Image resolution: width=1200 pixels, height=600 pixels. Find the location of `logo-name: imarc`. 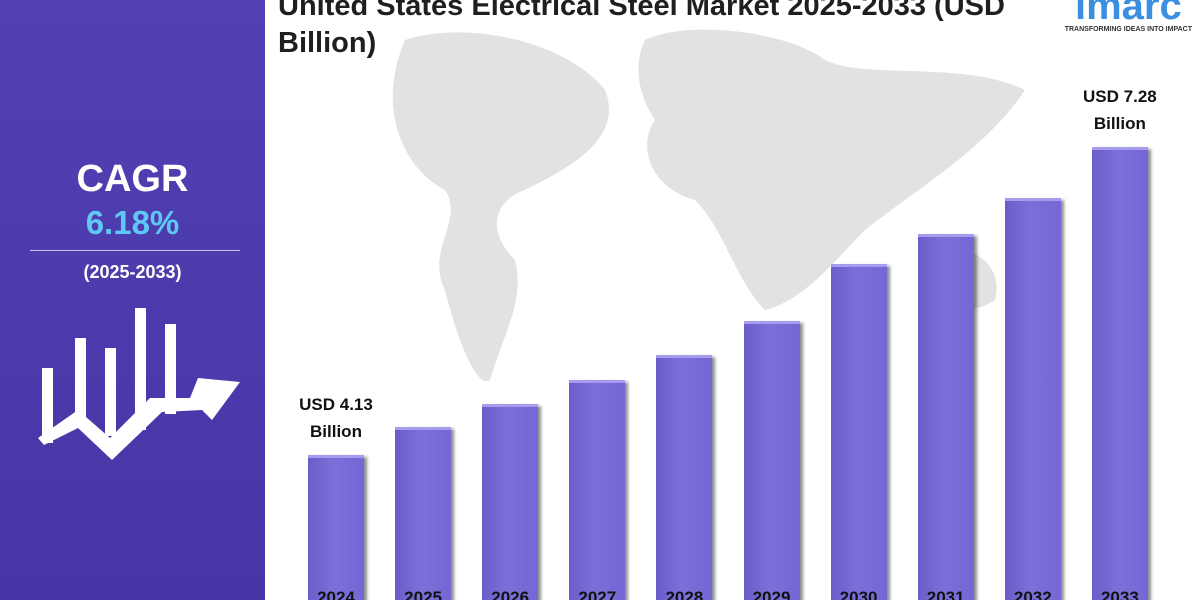

logo-name: imarc is located at coordinates (1128, 14).